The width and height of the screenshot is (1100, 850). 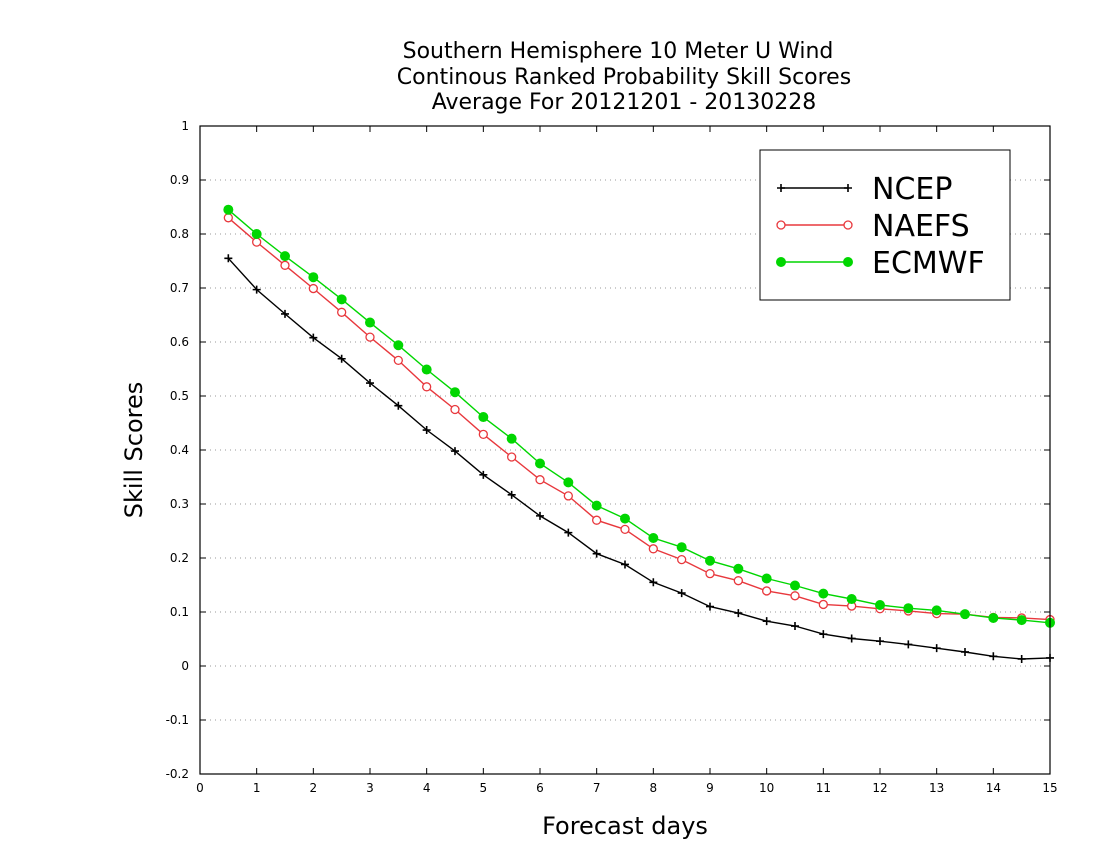 What do you see at coordinates (314, 788) in the screenshot?
I see `x-tick-label: 2` at bounding box center [314, 788].